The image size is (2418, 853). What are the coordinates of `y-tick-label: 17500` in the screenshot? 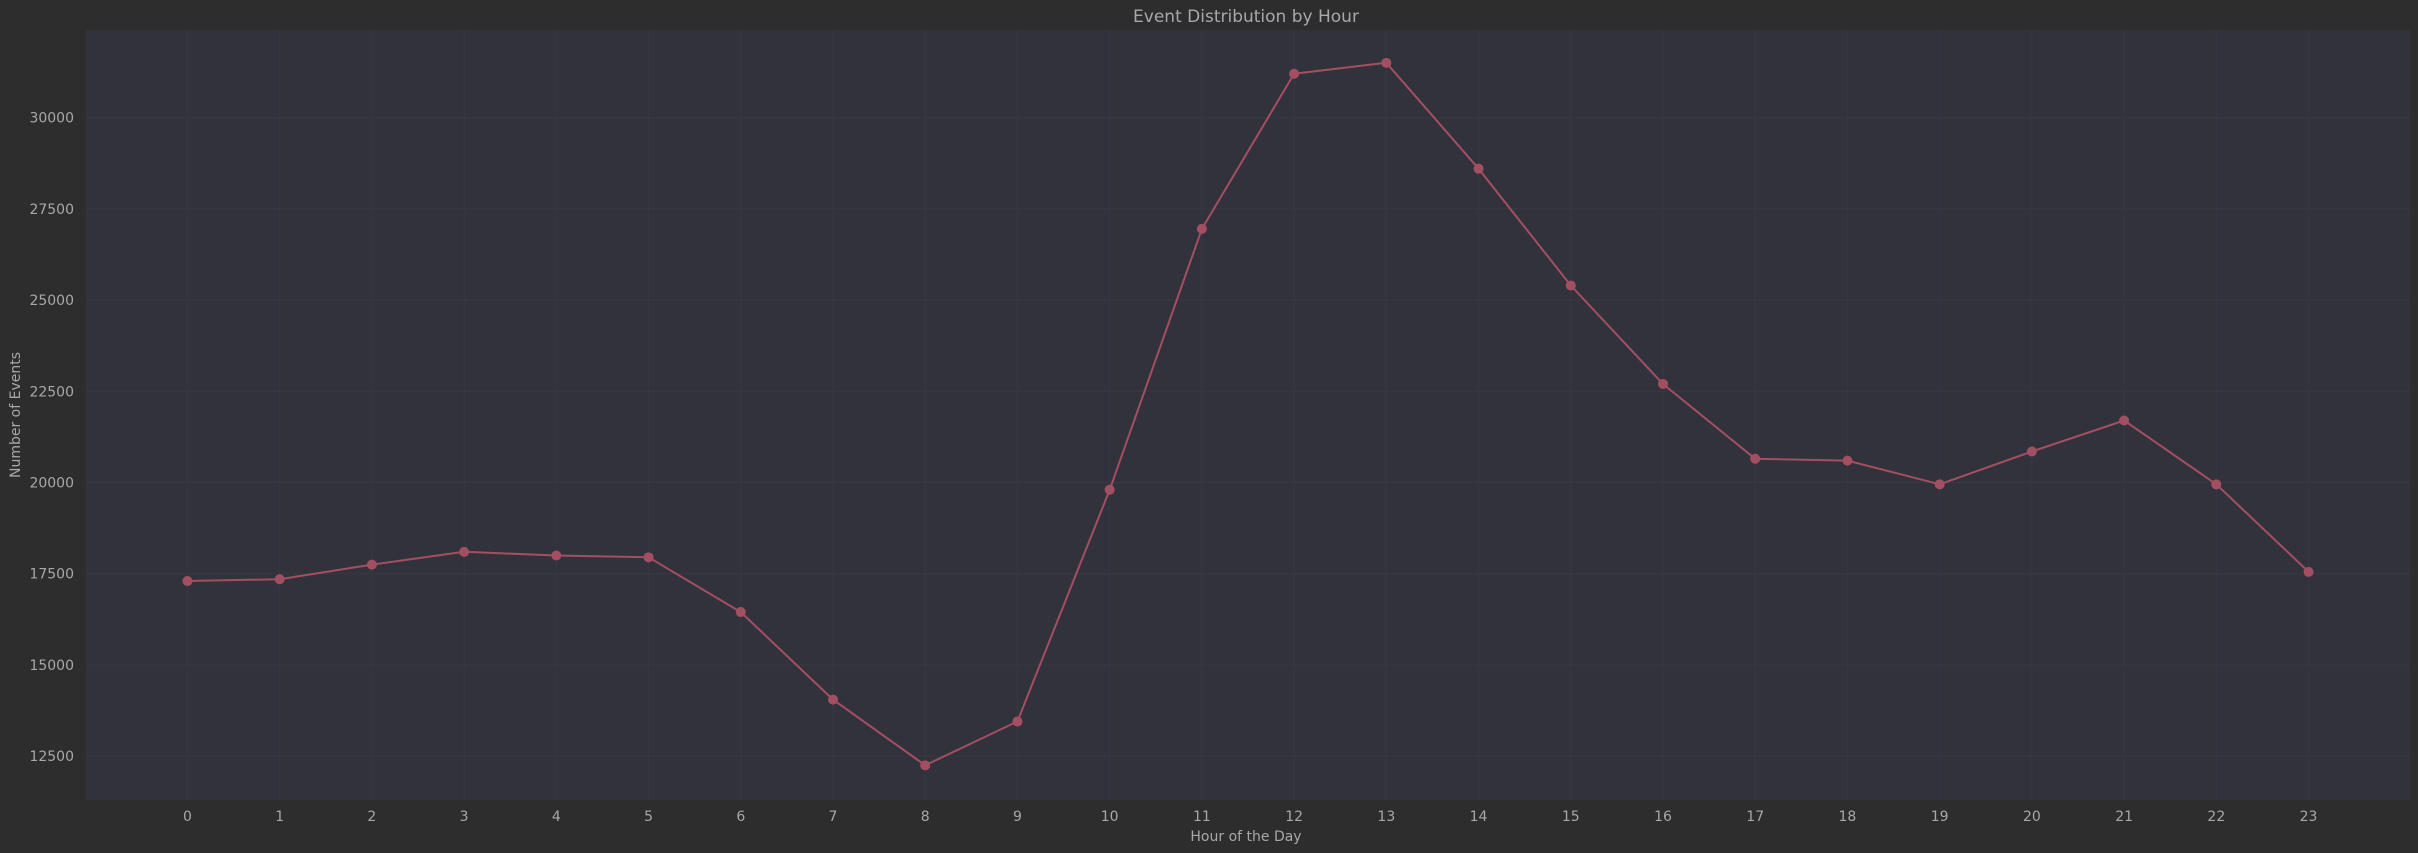 It's located at (51, 575).